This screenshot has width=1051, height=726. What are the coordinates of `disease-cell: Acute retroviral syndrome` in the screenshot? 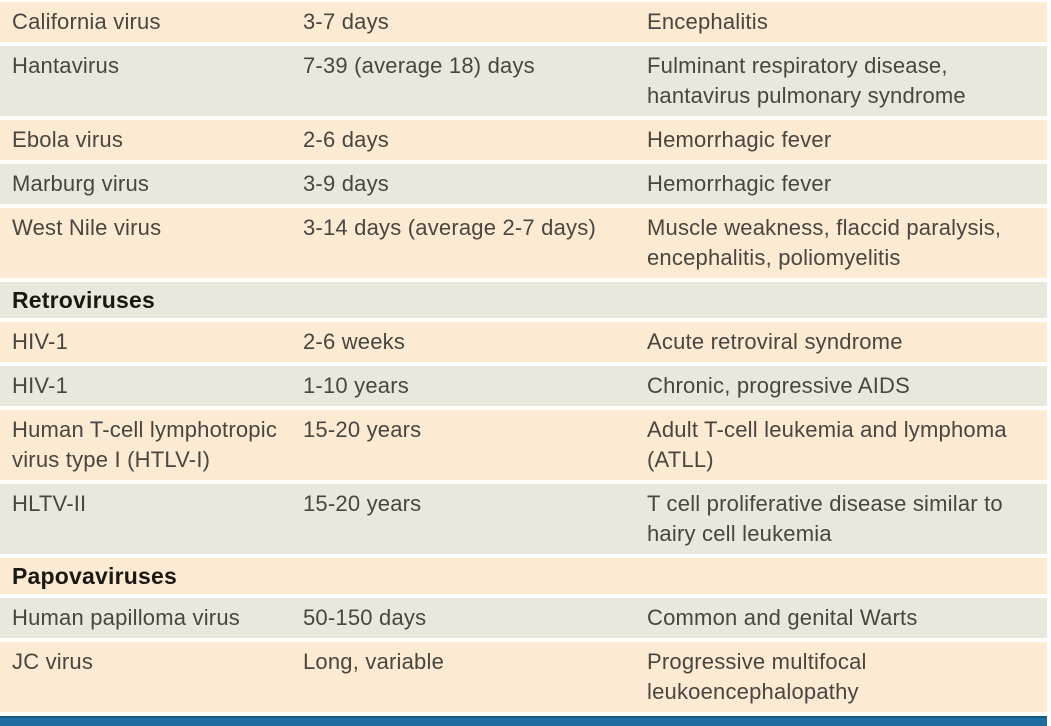 It's located at (847, 342).